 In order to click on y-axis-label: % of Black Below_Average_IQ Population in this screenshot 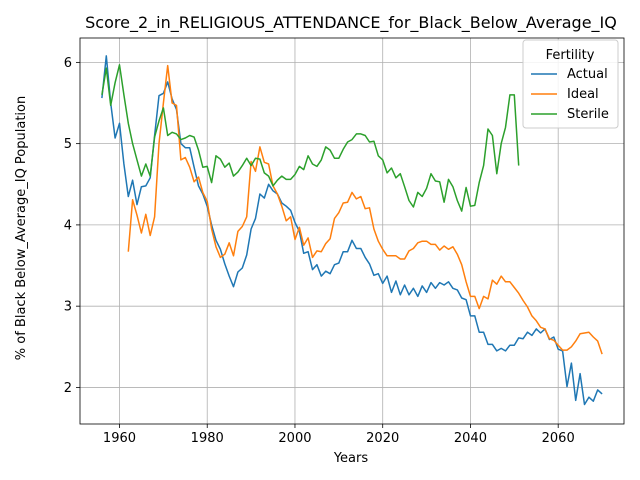, I will do `click(21, 228)`.